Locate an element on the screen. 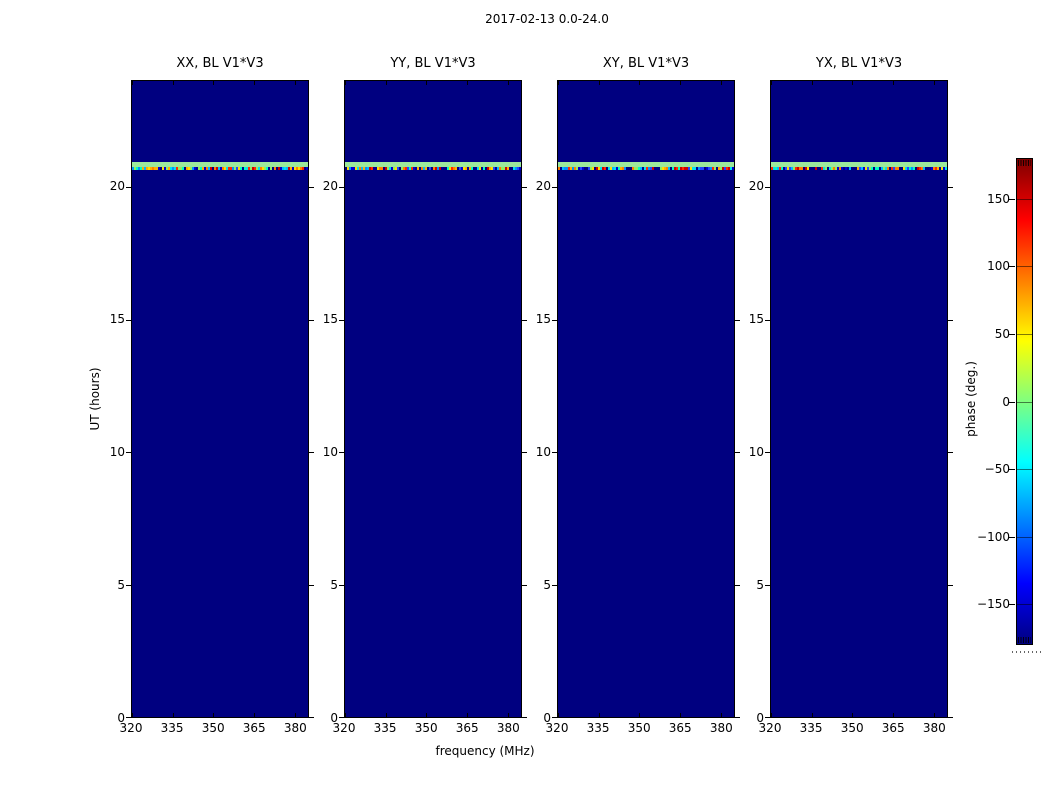 The width and height of the screenshot is (1050, 800). panel-title-yy: YY, BL V1*V3 is located at coordinates (433, 63).